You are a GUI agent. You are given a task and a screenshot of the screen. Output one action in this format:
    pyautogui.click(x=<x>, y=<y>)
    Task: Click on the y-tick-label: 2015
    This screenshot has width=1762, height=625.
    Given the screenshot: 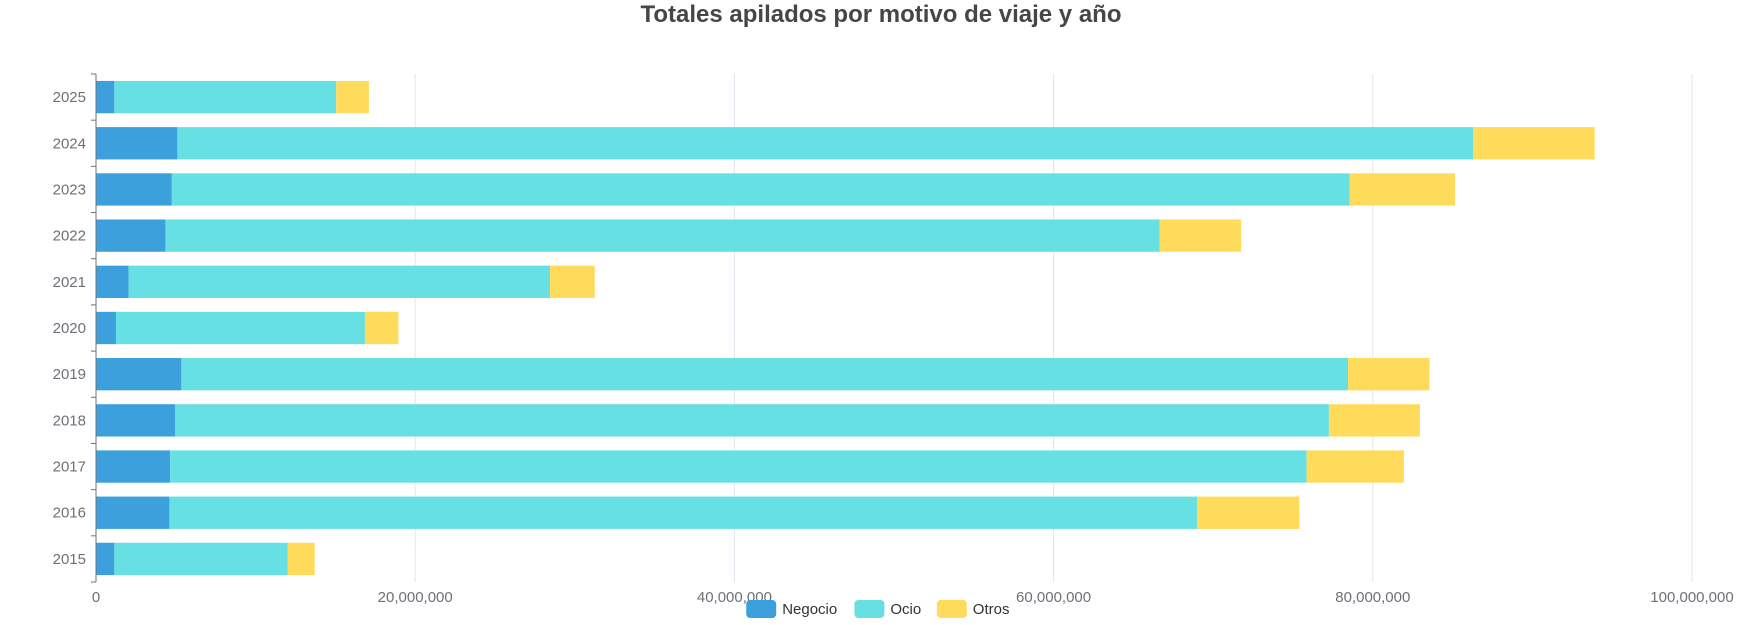 What is the action you would take?
    pyautogui.click(x=69, y=559)
    